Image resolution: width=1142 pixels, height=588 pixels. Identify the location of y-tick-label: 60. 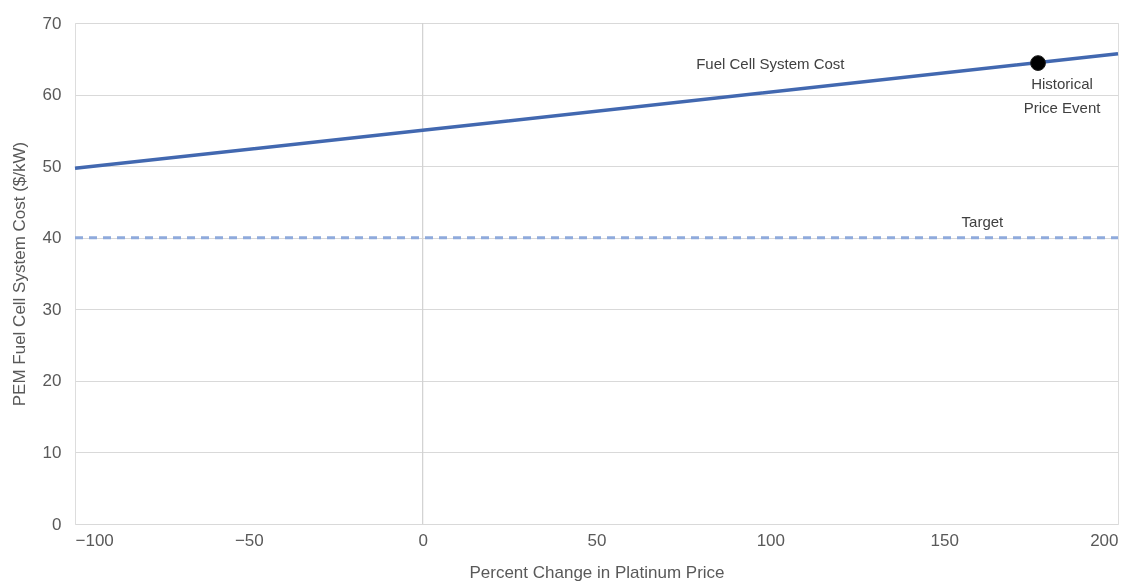
(52, 95).